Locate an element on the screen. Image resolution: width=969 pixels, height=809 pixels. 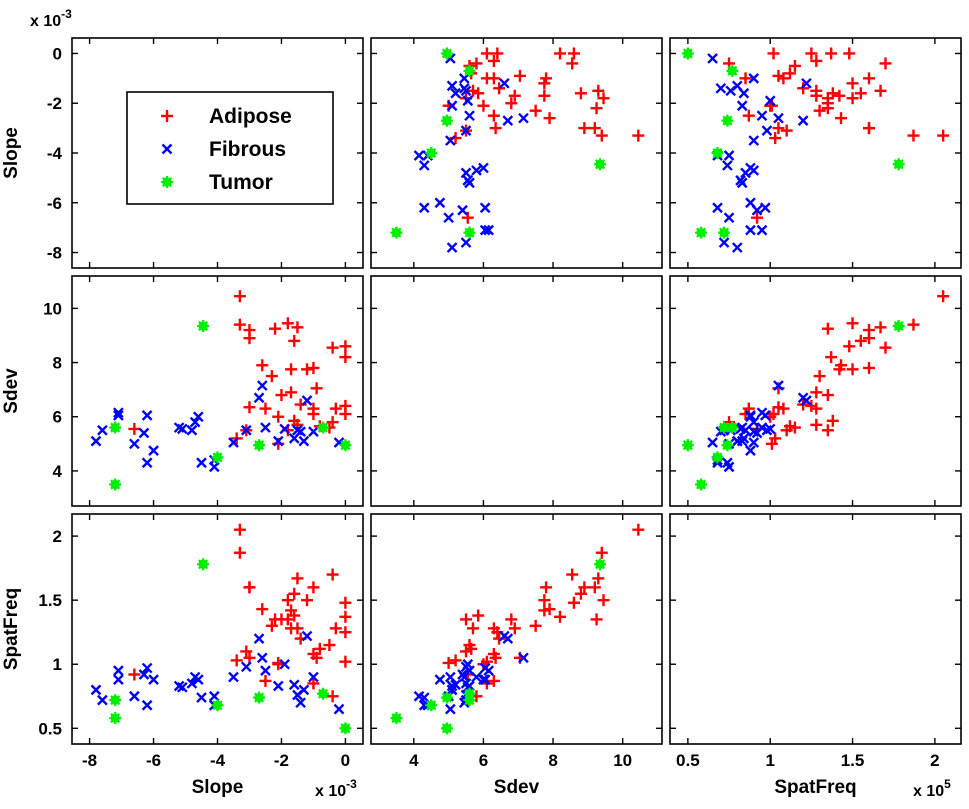
y-axis-label-spatfreq: SpatFreq is located at coordinates (11, 629).